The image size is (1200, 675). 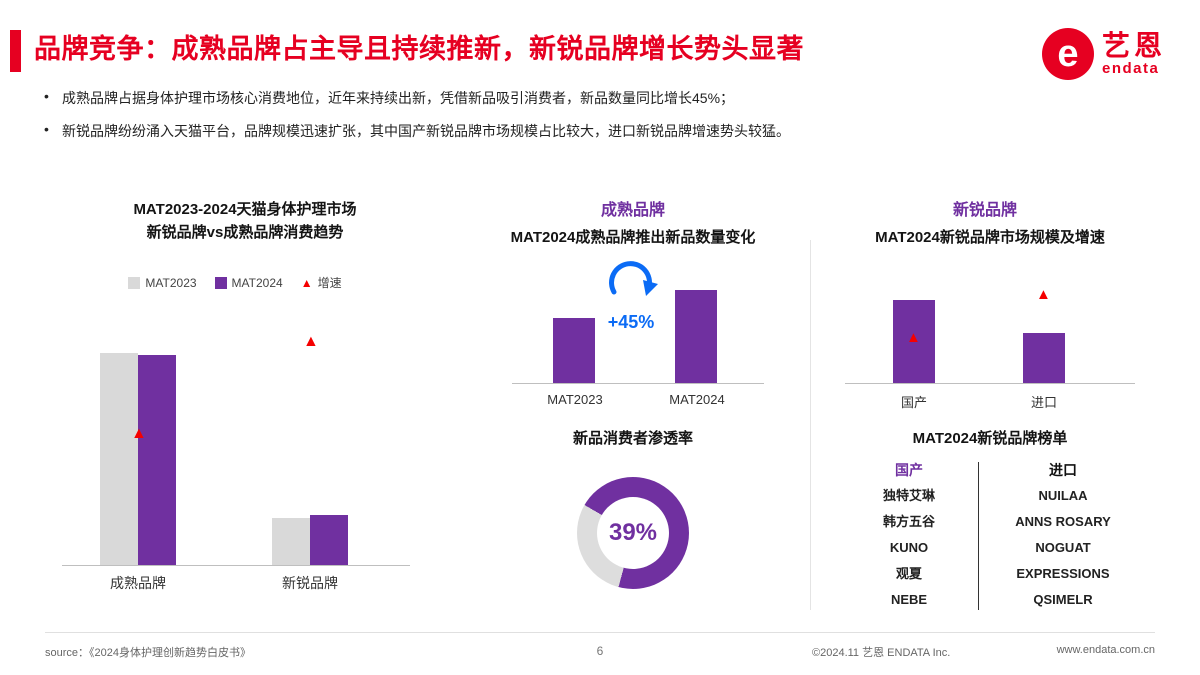 I want to click on endata-logo-icon: e, so click(x=1068, y=54).